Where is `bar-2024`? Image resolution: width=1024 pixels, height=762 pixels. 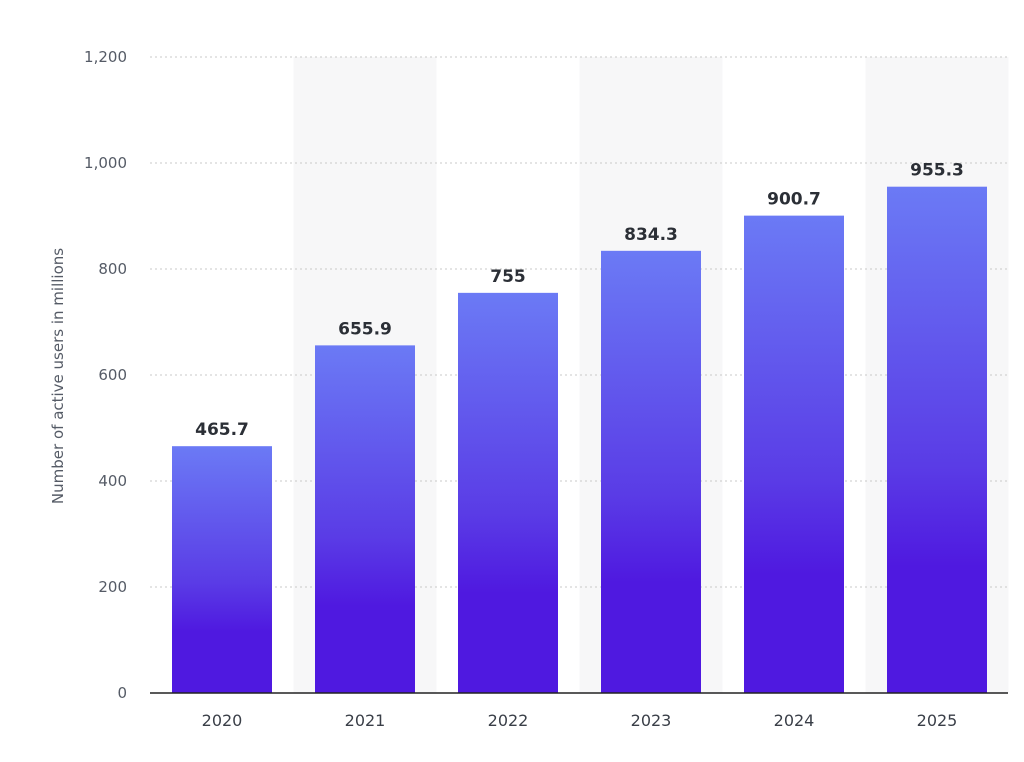
bar-2024 is located at coordinates (794, 454).